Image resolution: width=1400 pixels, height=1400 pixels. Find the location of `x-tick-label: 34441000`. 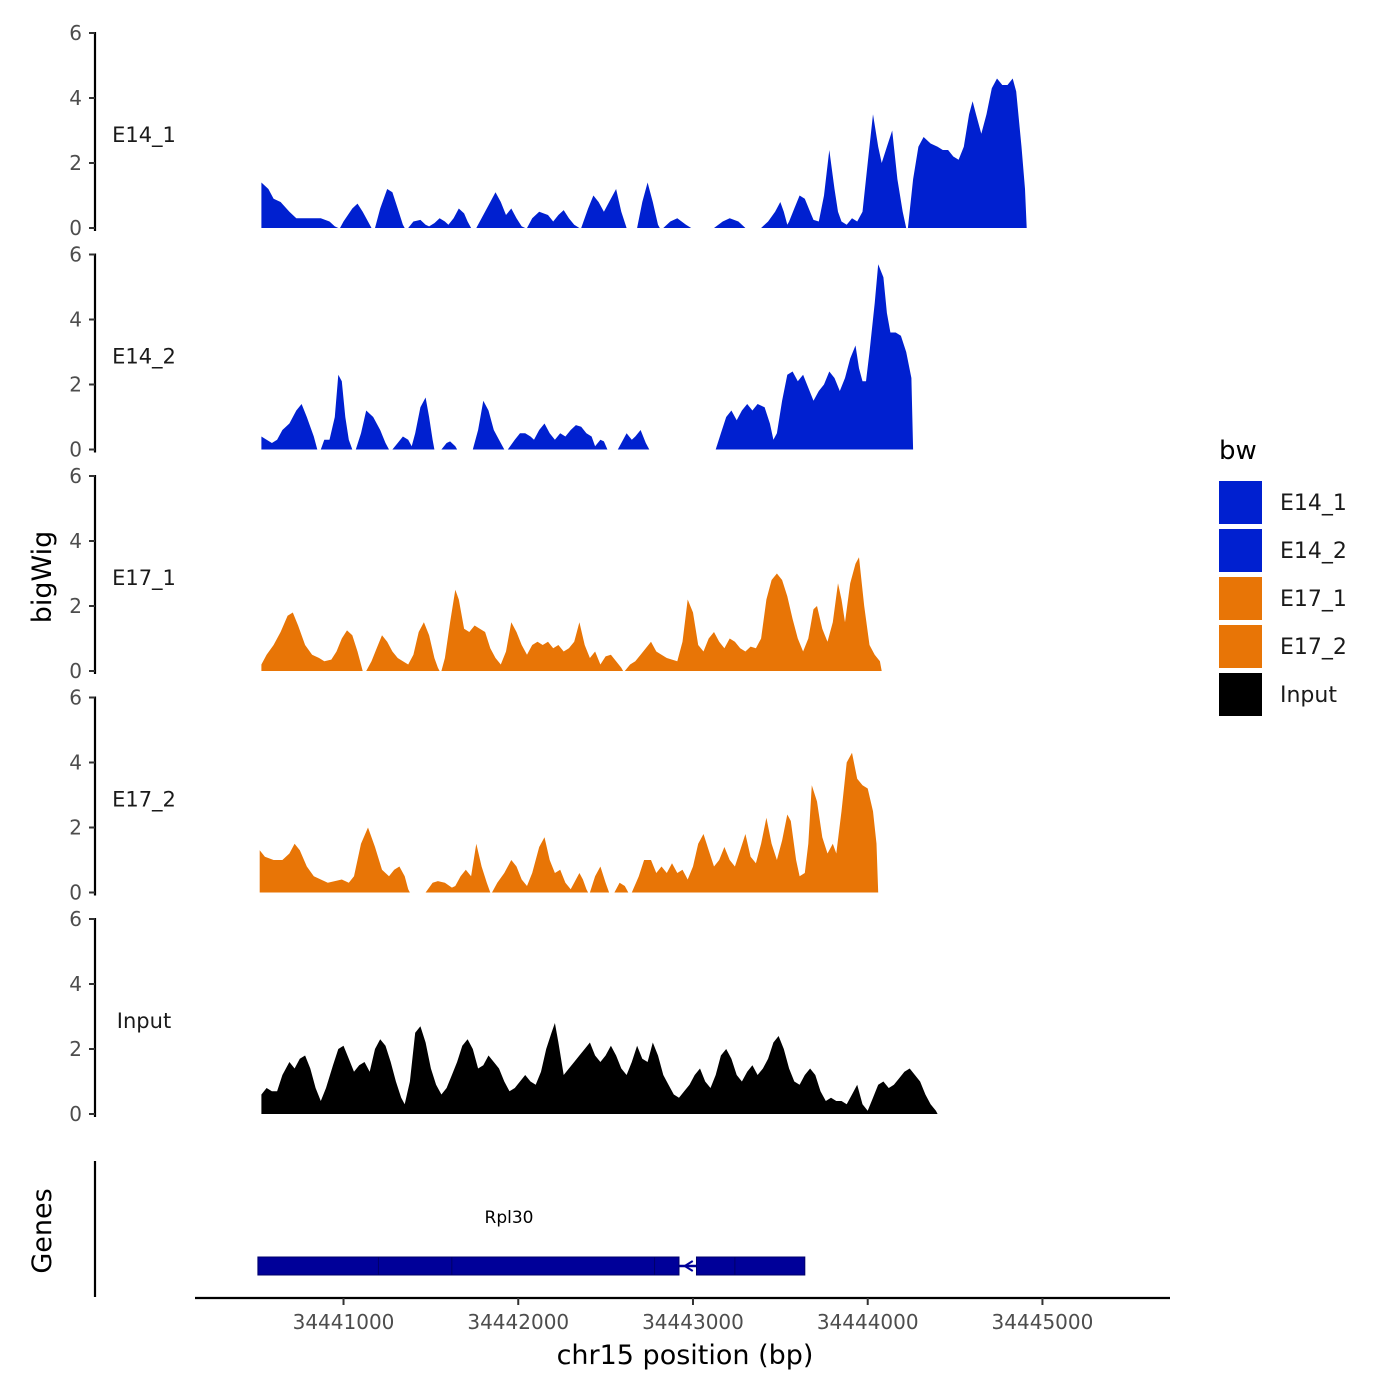

x-tick-label: 34441000 is located at coordinates (344, 1322).